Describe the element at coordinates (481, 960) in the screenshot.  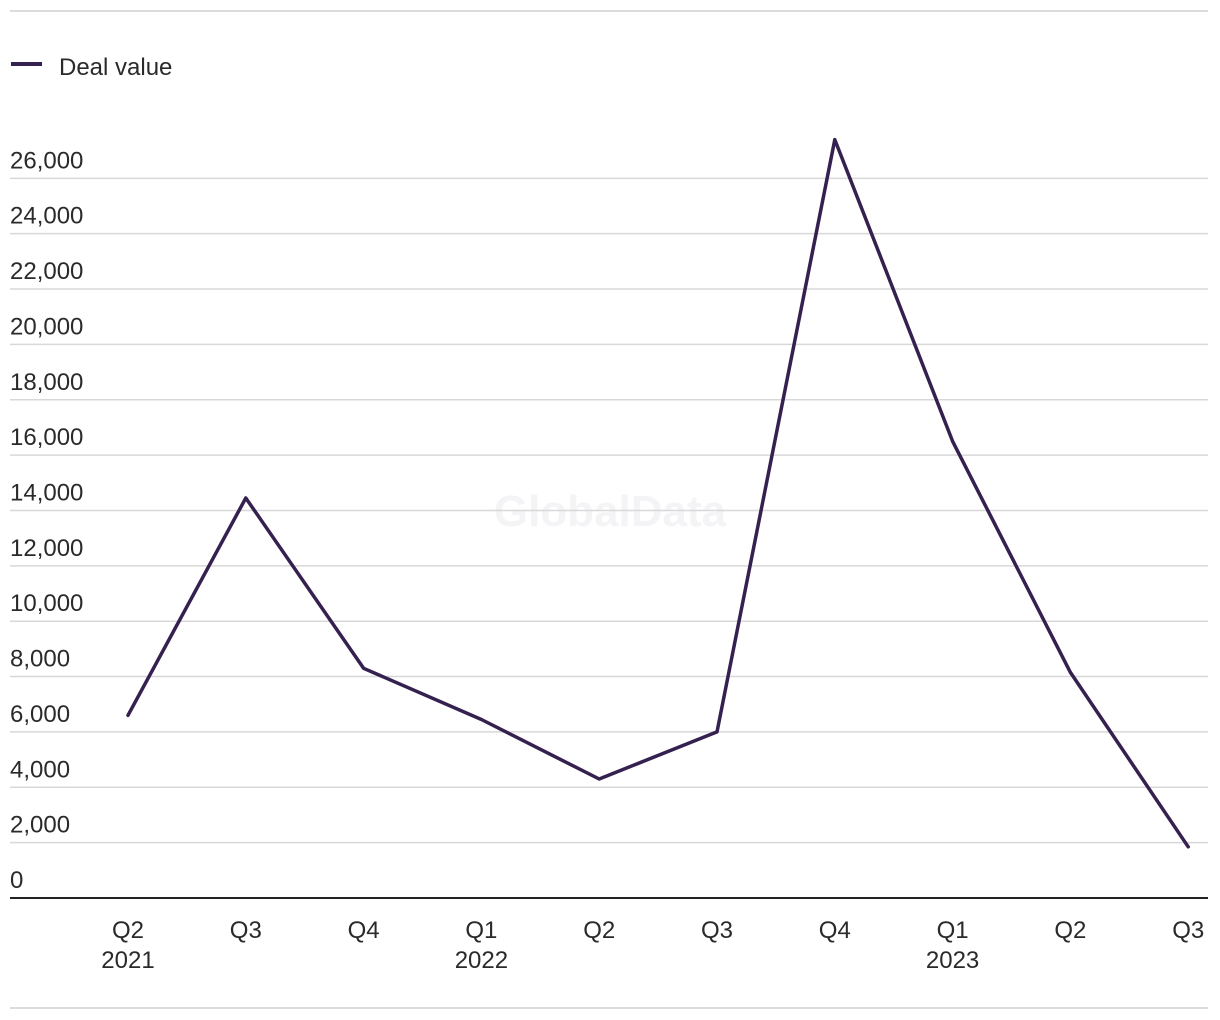
I see `x-tick-year-label: 2022` at that location.